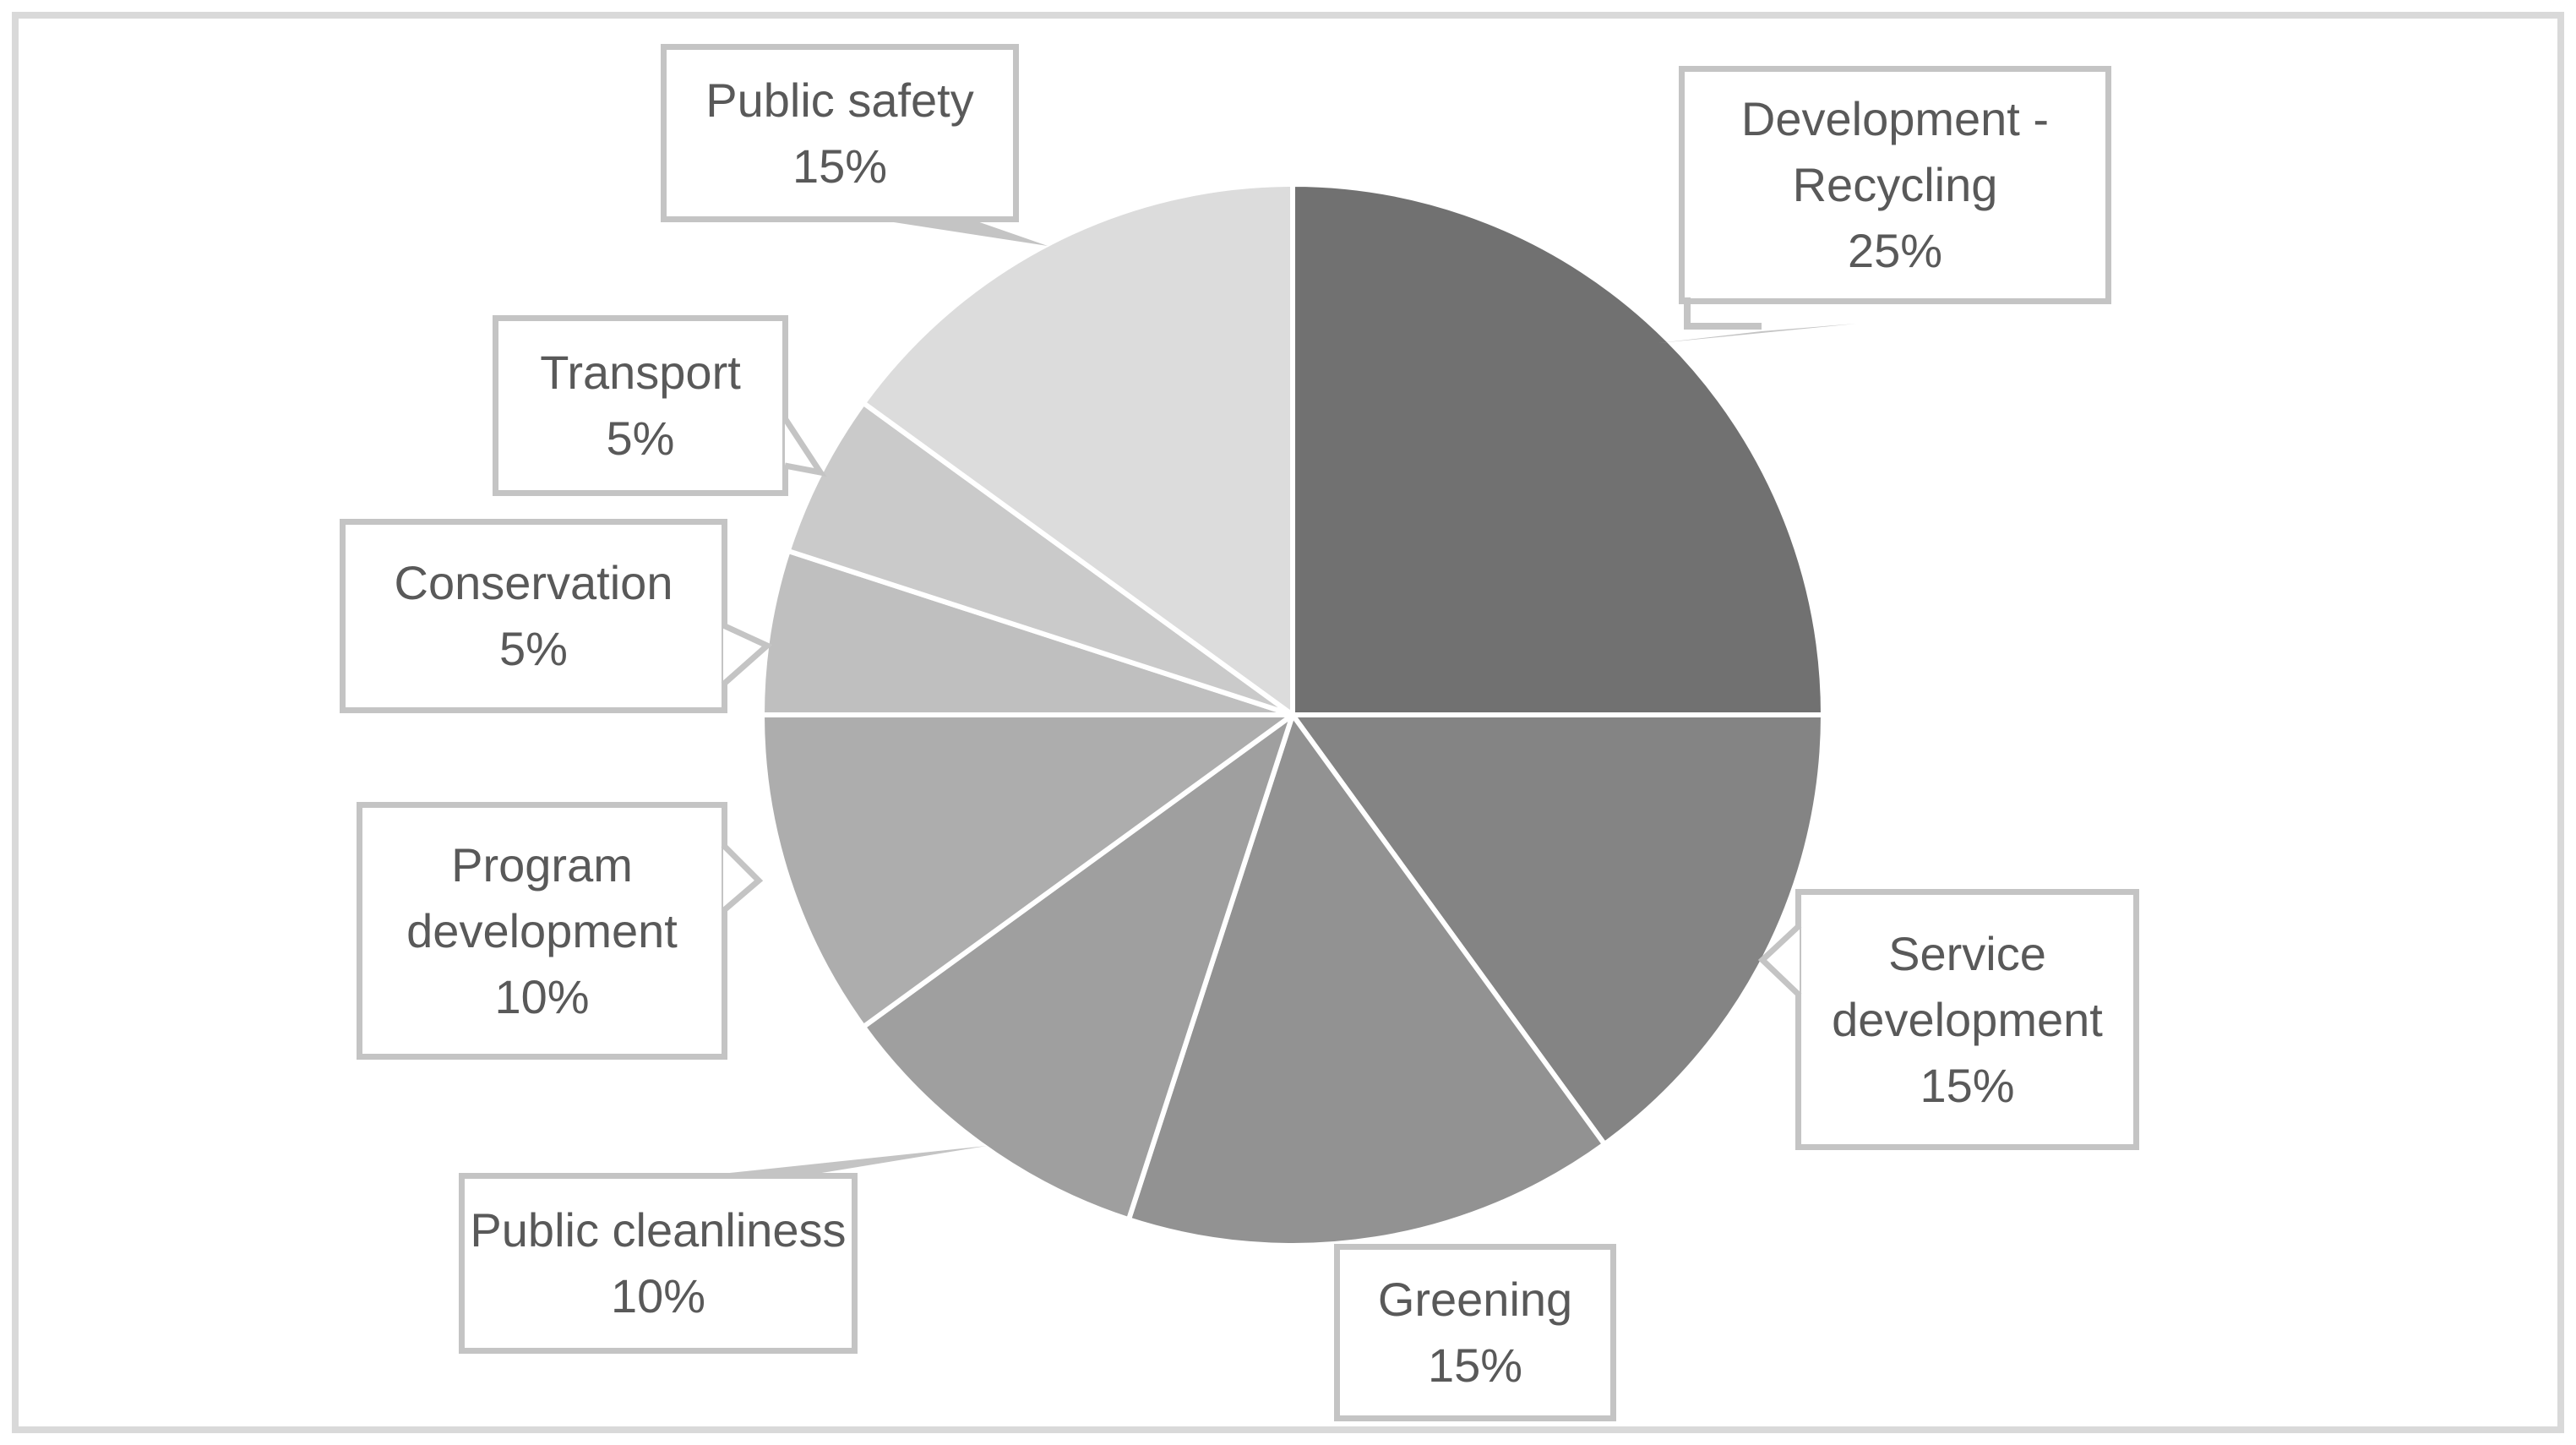  Describe the element at coordinates (640, 372) in the screenshot. I see `callout-line: Transport` at that location.